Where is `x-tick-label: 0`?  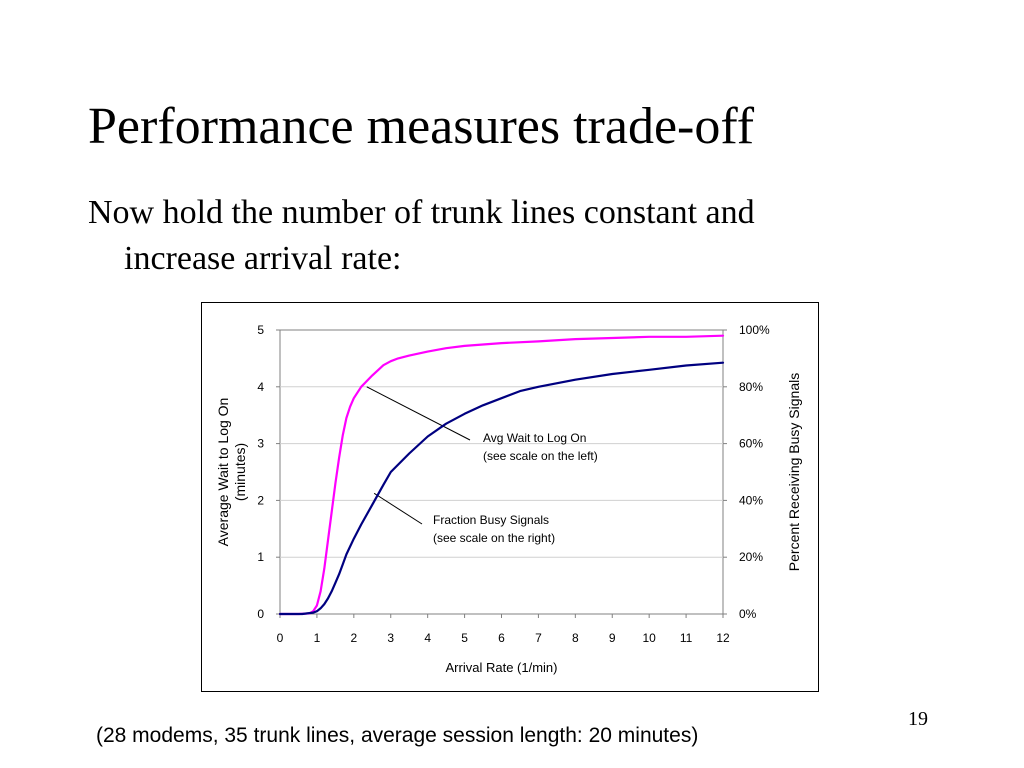 x-tick-label: 0 is located at coordinates (280, 638).